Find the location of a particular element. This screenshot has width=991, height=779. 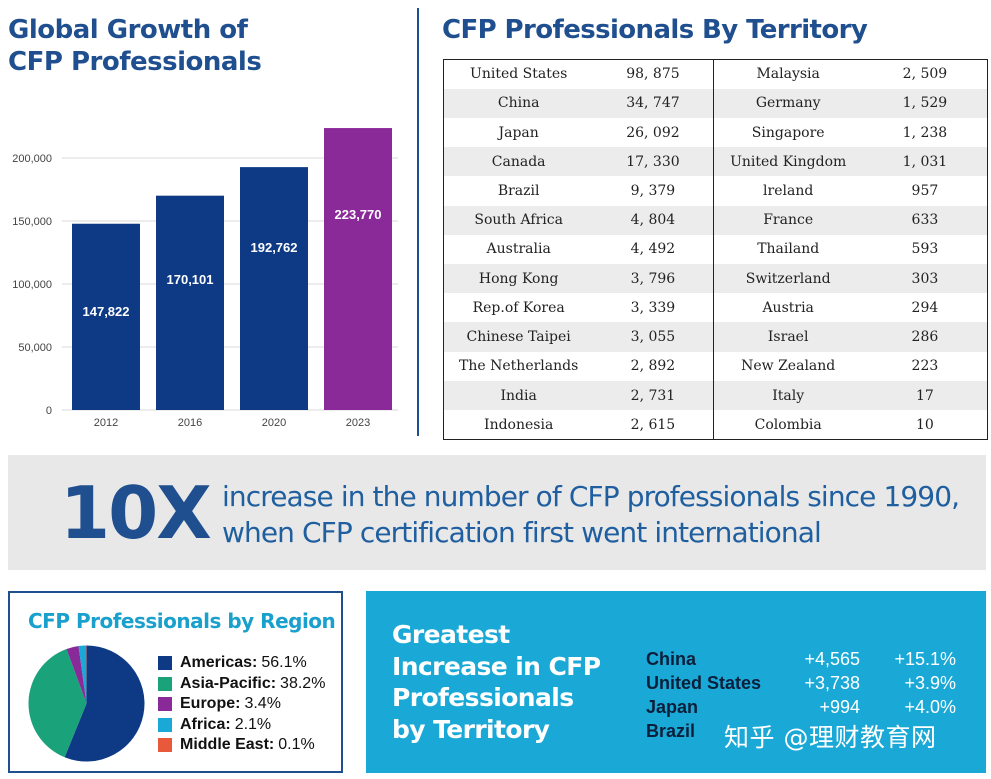

table-row: Hong Kong 3, 796 Switzerland 303 is located at coordinates (715, 279).